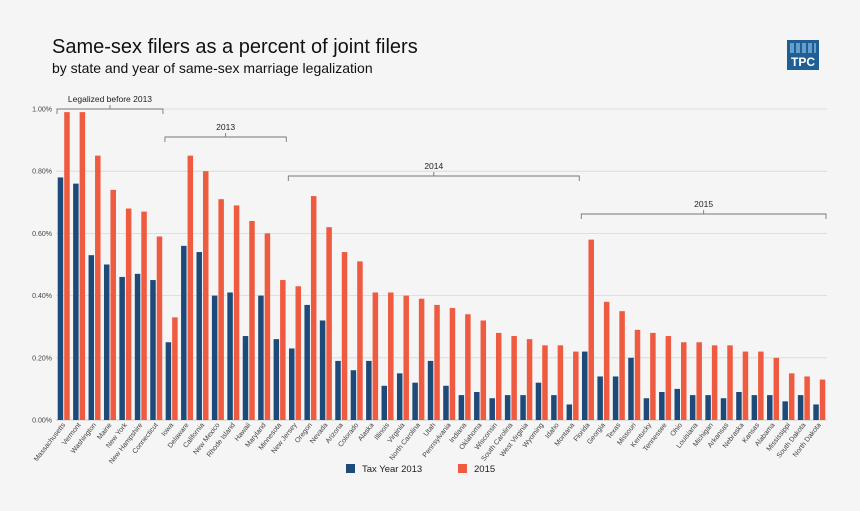  What do you see at coordinates (110, 99) in the screenshot?
I see `group-label: Legalized before 2013` at bounding box center [110, 99].